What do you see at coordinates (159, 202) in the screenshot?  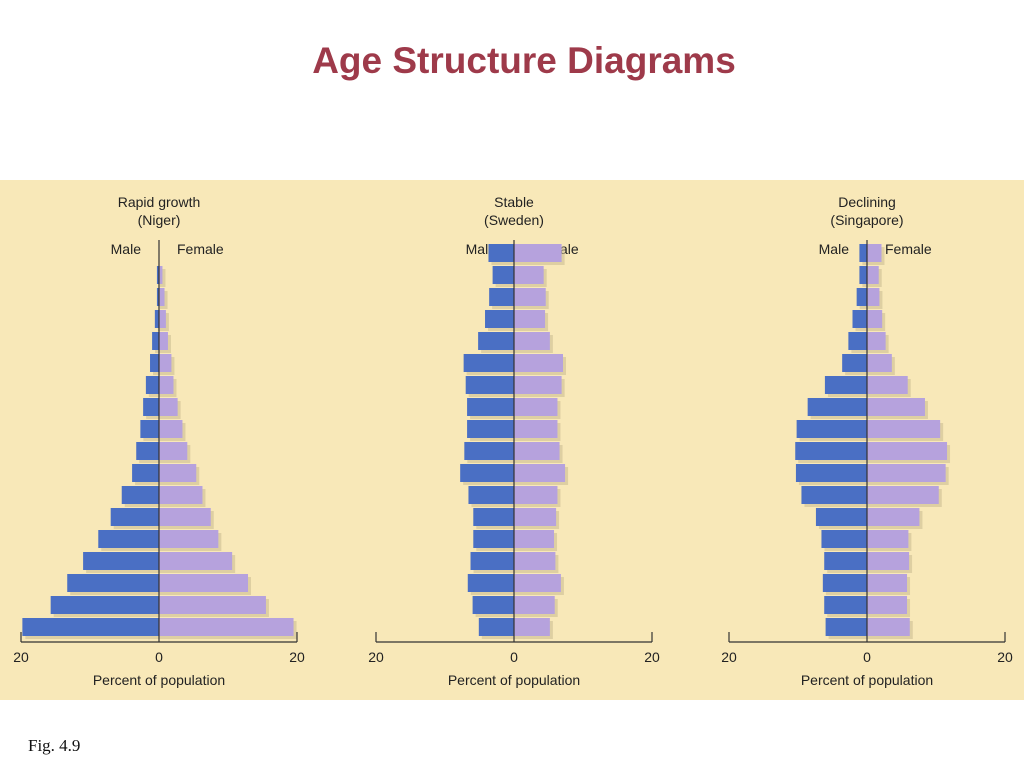 I see `pyramid-subtitle: Rapid growth` at bounding box center [159, 202].